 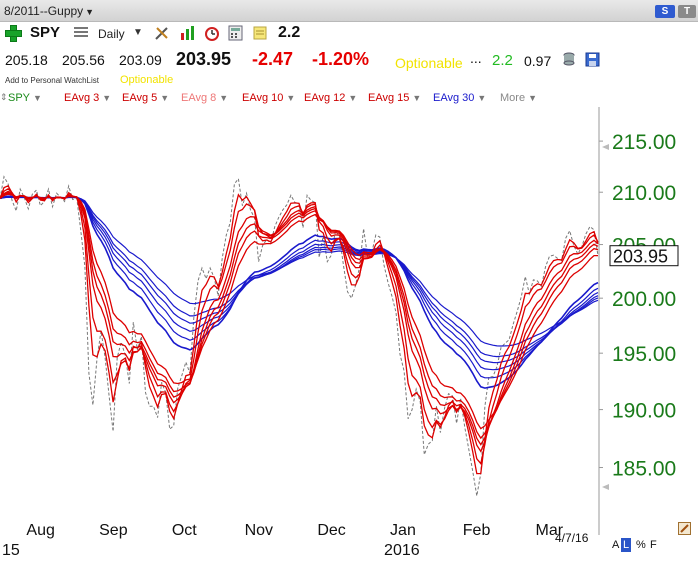 I want to click on y-tick-label: 195.00, so click(x=644, y=354).